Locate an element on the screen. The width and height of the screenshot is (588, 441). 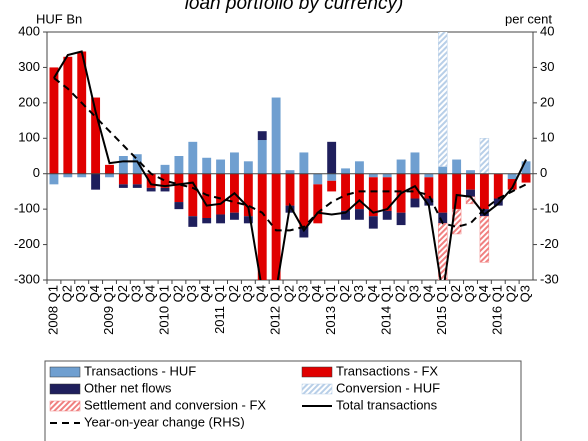
x-tick-label: 2014 Q1 is located at coordinates (386, 310).